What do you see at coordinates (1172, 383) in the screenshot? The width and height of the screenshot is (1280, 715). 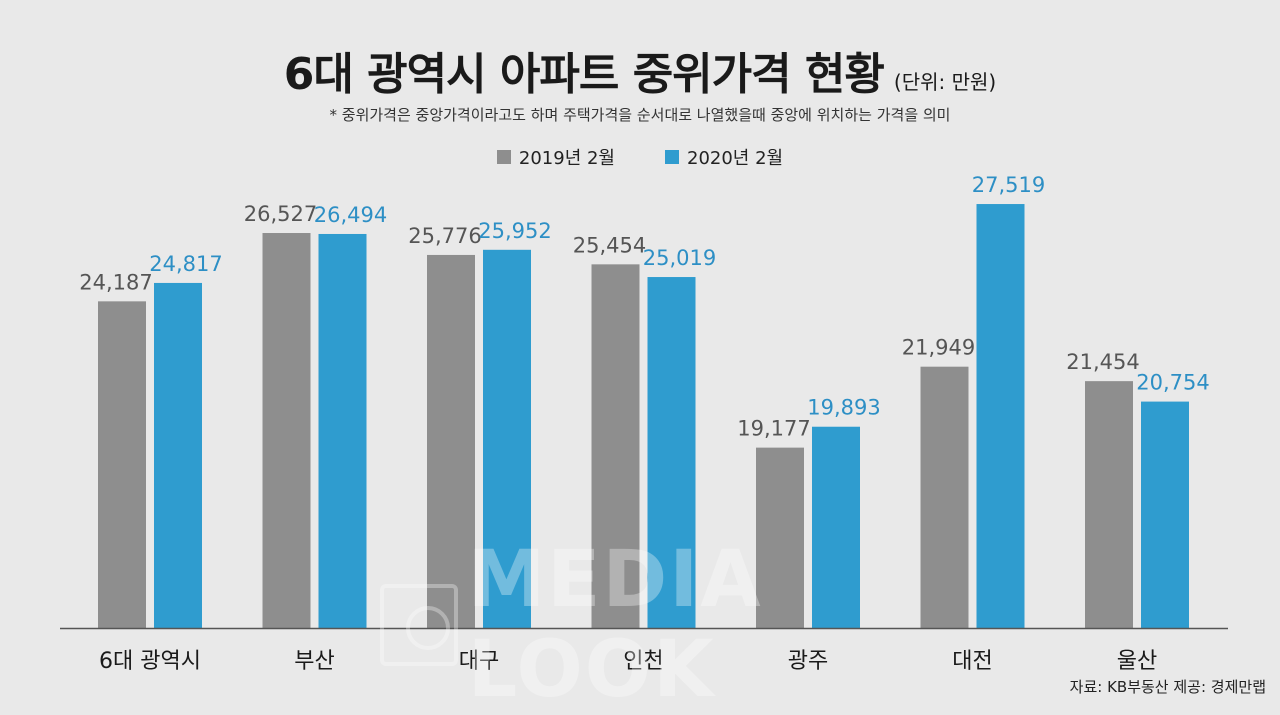 I see `data-label-2020-6: 20,754` at bounding box center [1172, 383].